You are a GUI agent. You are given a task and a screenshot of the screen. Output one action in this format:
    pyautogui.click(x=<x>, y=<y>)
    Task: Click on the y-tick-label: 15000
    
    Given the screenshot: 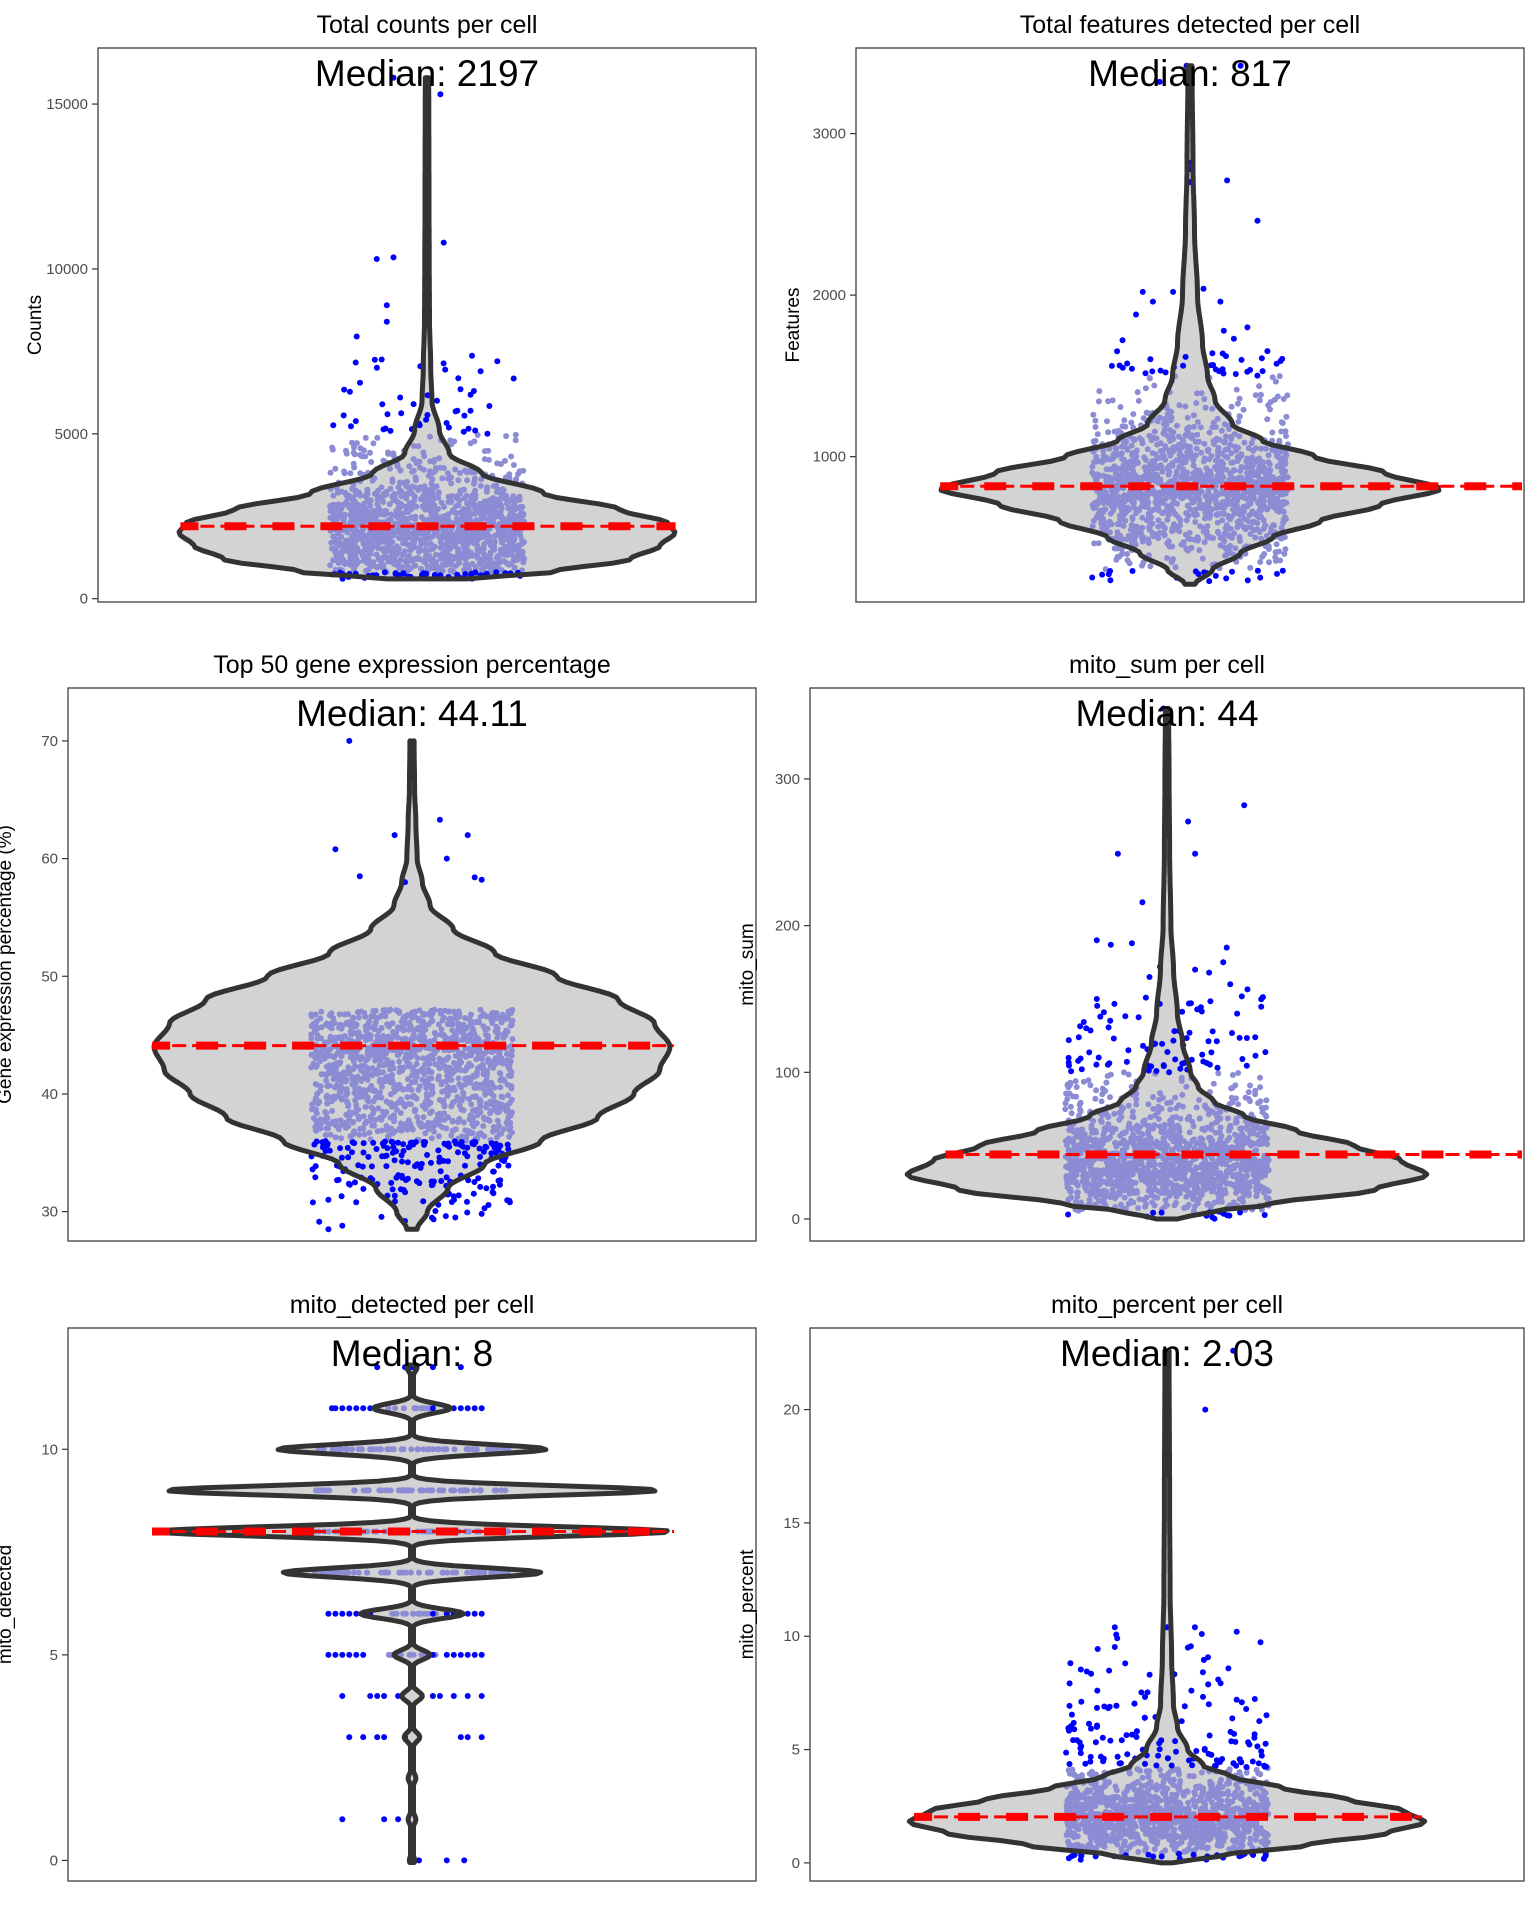 What is the action you would take?
    pyautogui.click(x=67, y=104)
    